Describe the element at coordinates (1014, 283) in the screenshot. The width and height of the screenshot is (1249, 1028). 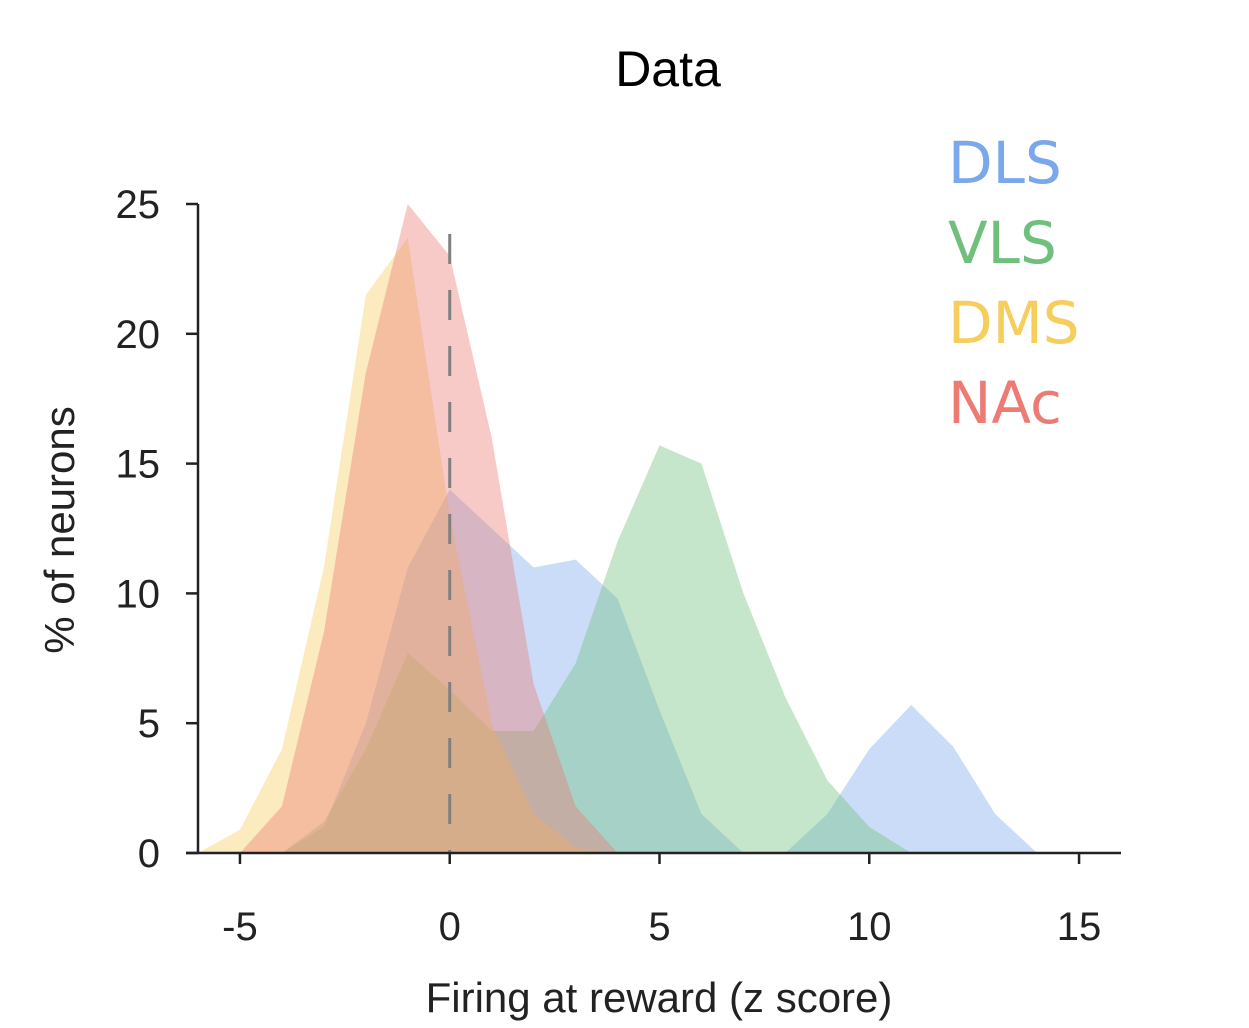
I see `legend: DLS VLS DMS NAc` at that location.